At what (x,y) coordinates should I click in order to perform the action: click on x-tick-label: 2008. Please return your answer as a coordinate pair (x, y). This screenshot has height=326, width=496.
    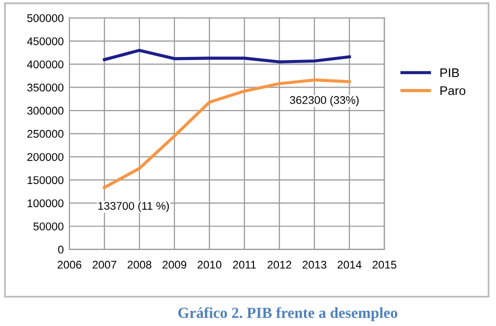
    Looking at the image, I should click on (140, 264).